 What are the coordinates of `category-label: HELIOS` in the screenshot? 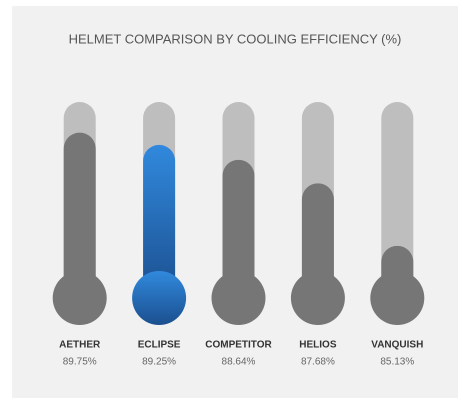 It's located at (318, 345).